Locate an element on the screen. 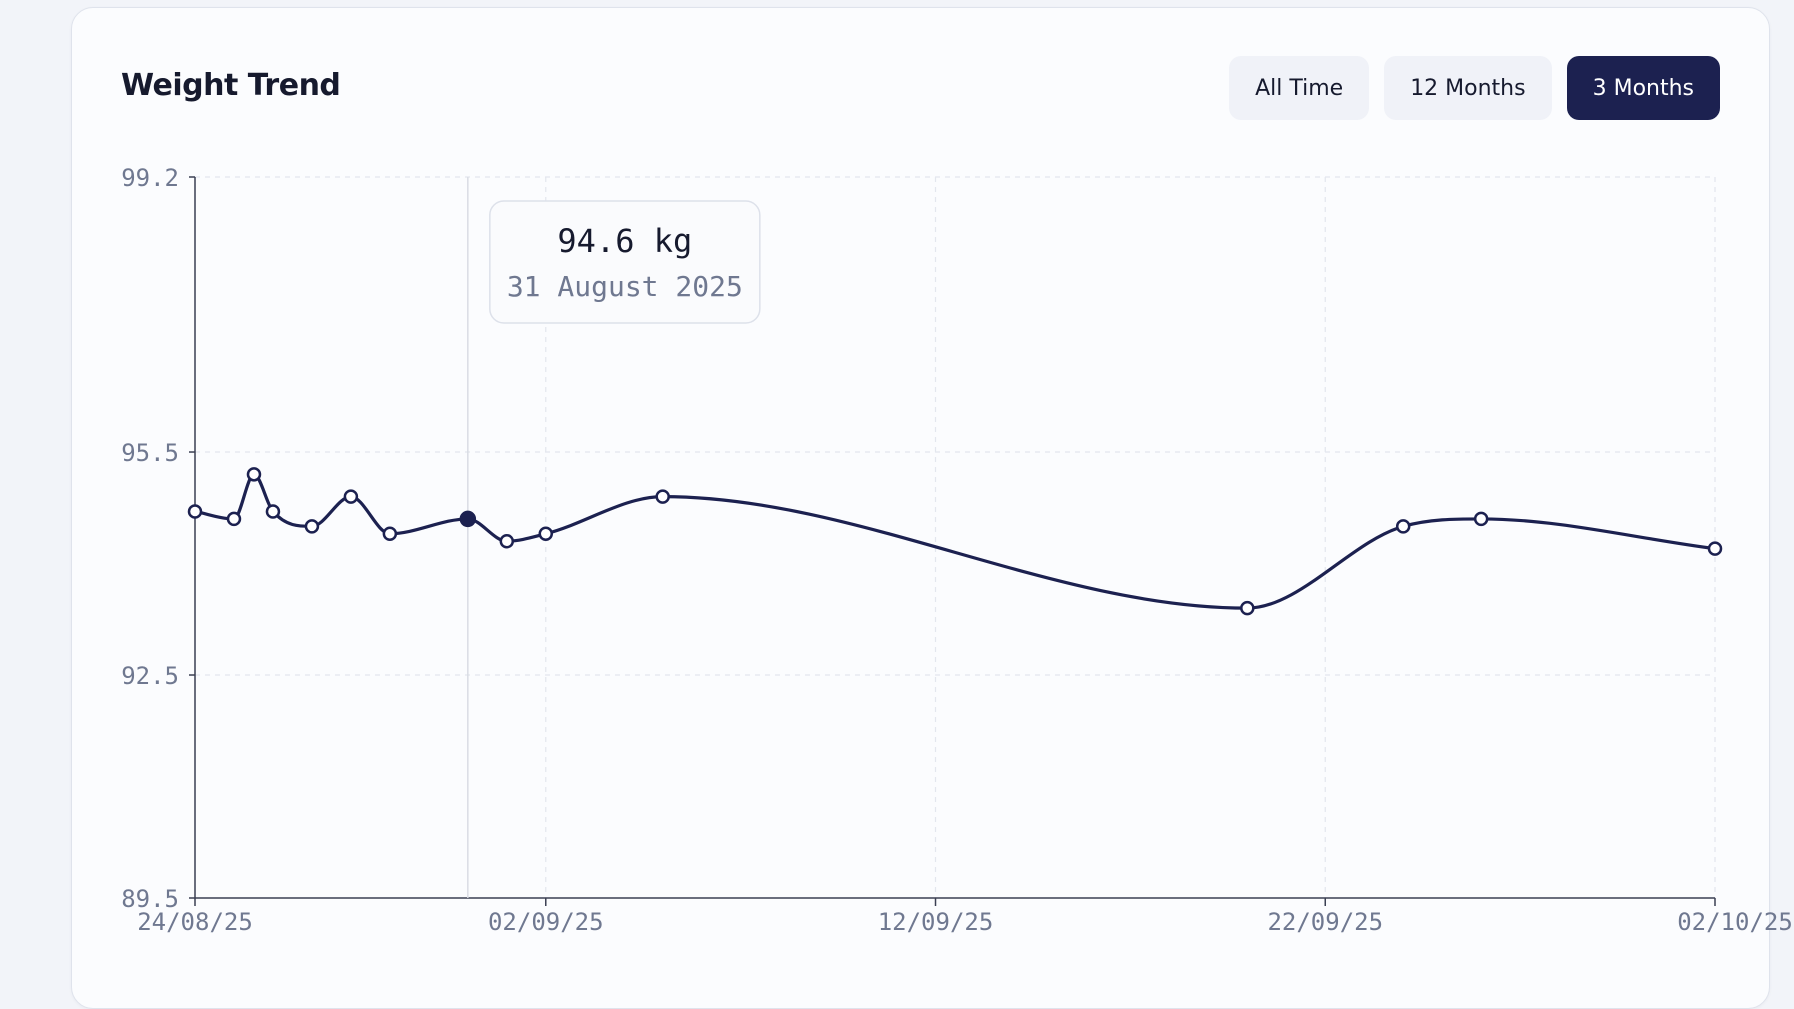  y-tick-label: 99.2 is located at coordinates (150, 178).